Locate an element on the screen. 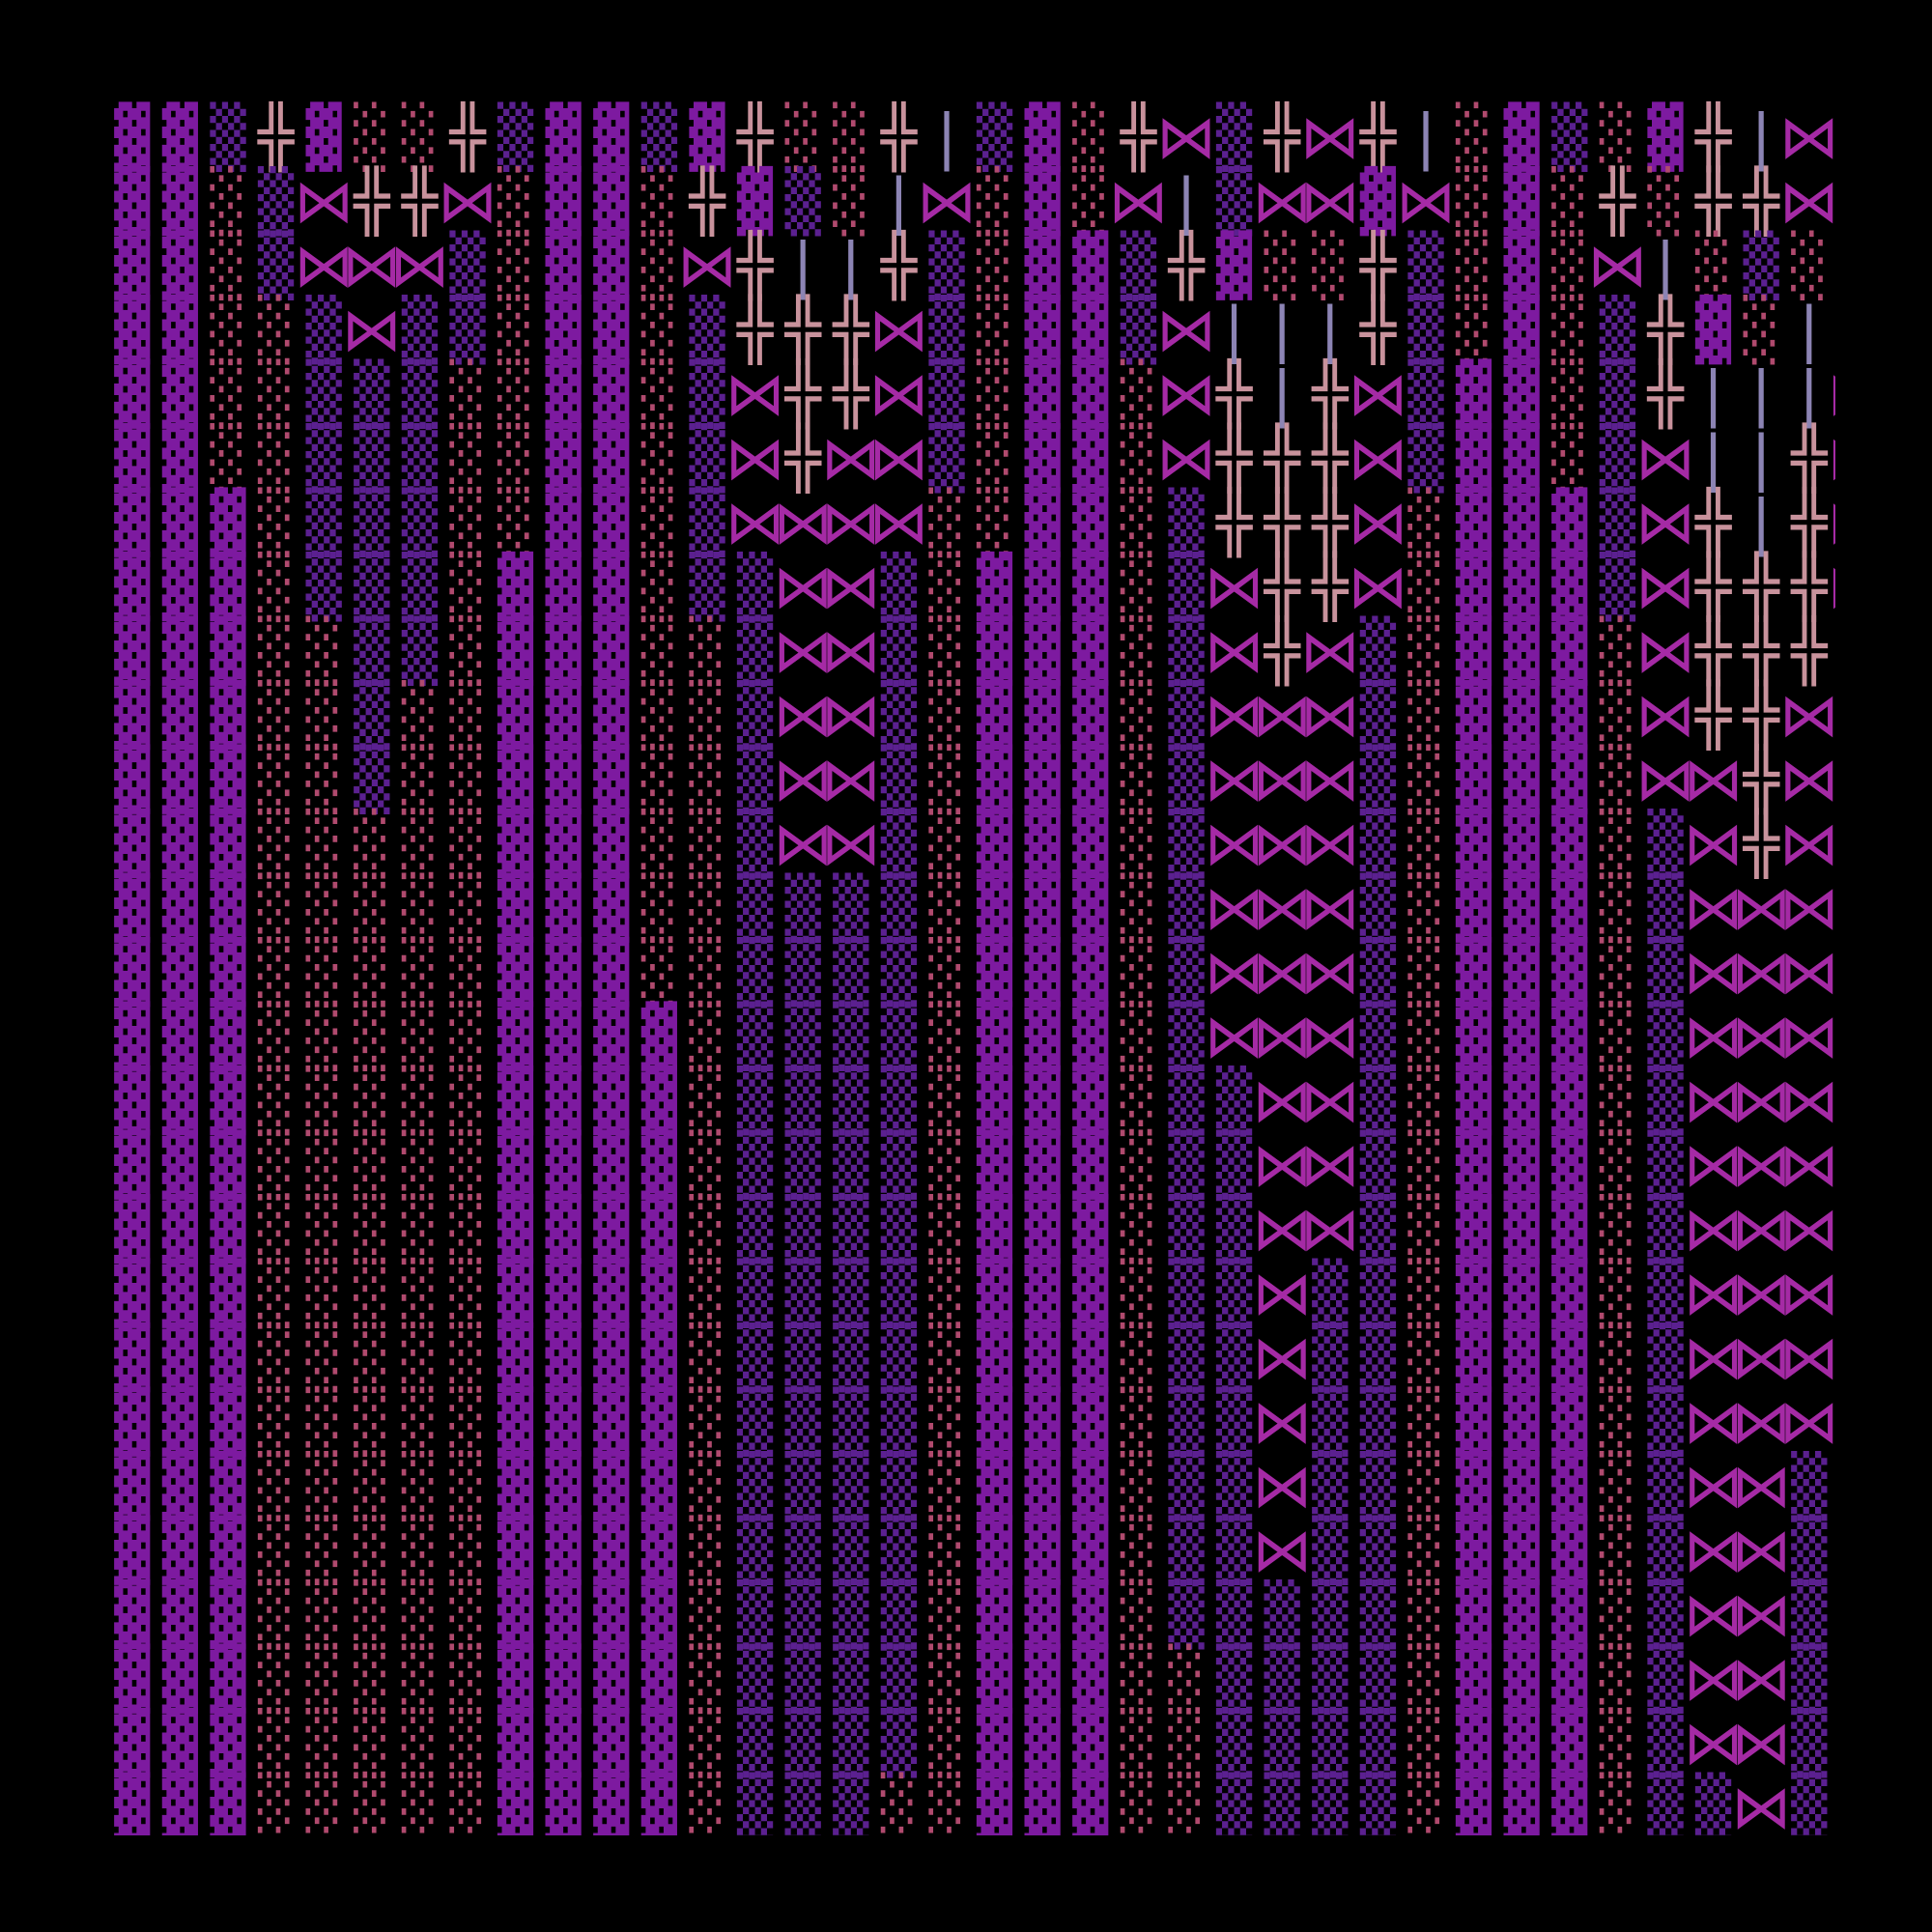  glyph: | is located at coordinates (1234, 329).